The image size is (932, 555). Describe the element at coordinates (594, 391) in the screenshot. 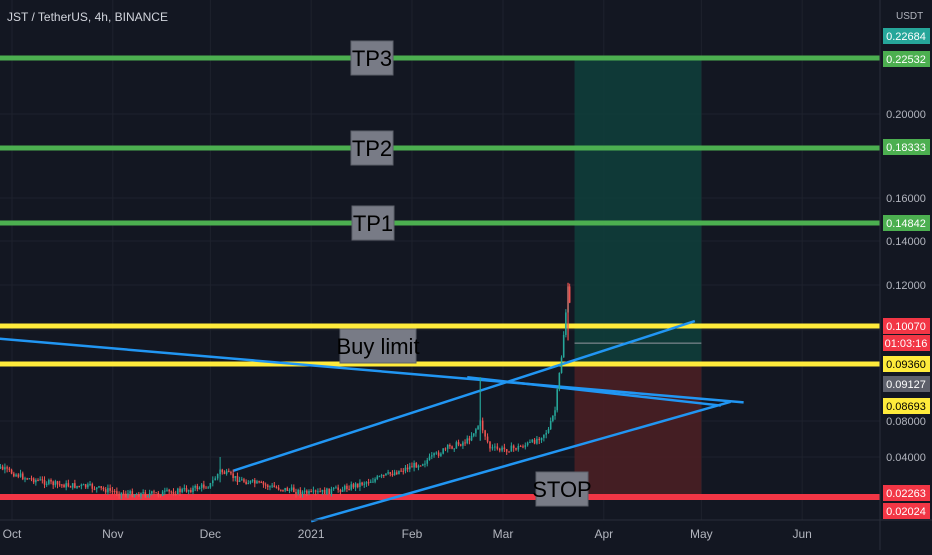

I see `wedge-trendline` at that location.